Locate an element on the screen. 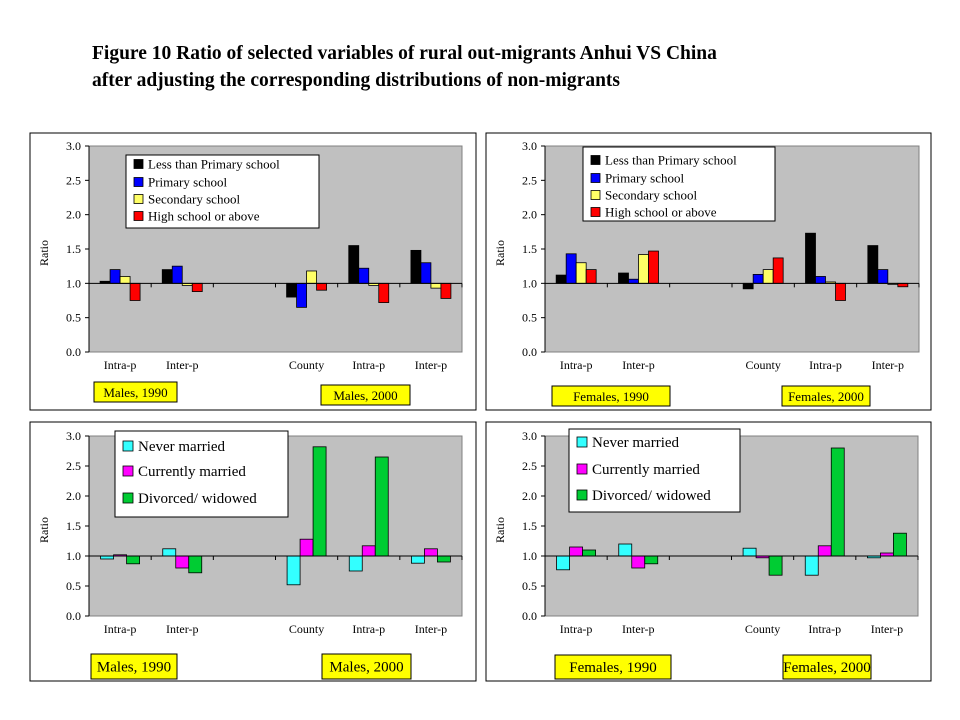 This screenshot has width=960, height=720. legend-entry: High school or above is located at coordinates (661, 211).